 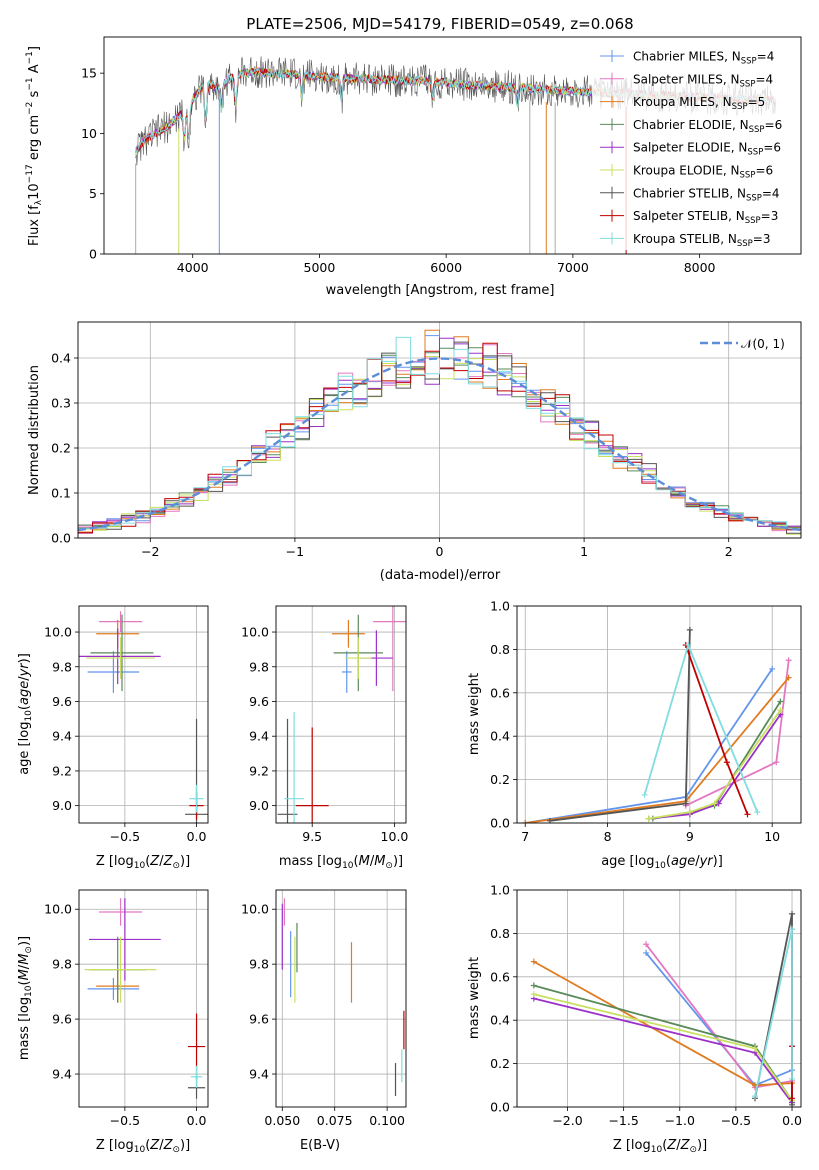 What do you see at coordinates (500, 649) in the screenshot?
I see `massweight_vs_age-yticklabel-4: 0.8` at bounding box center [500, 649].